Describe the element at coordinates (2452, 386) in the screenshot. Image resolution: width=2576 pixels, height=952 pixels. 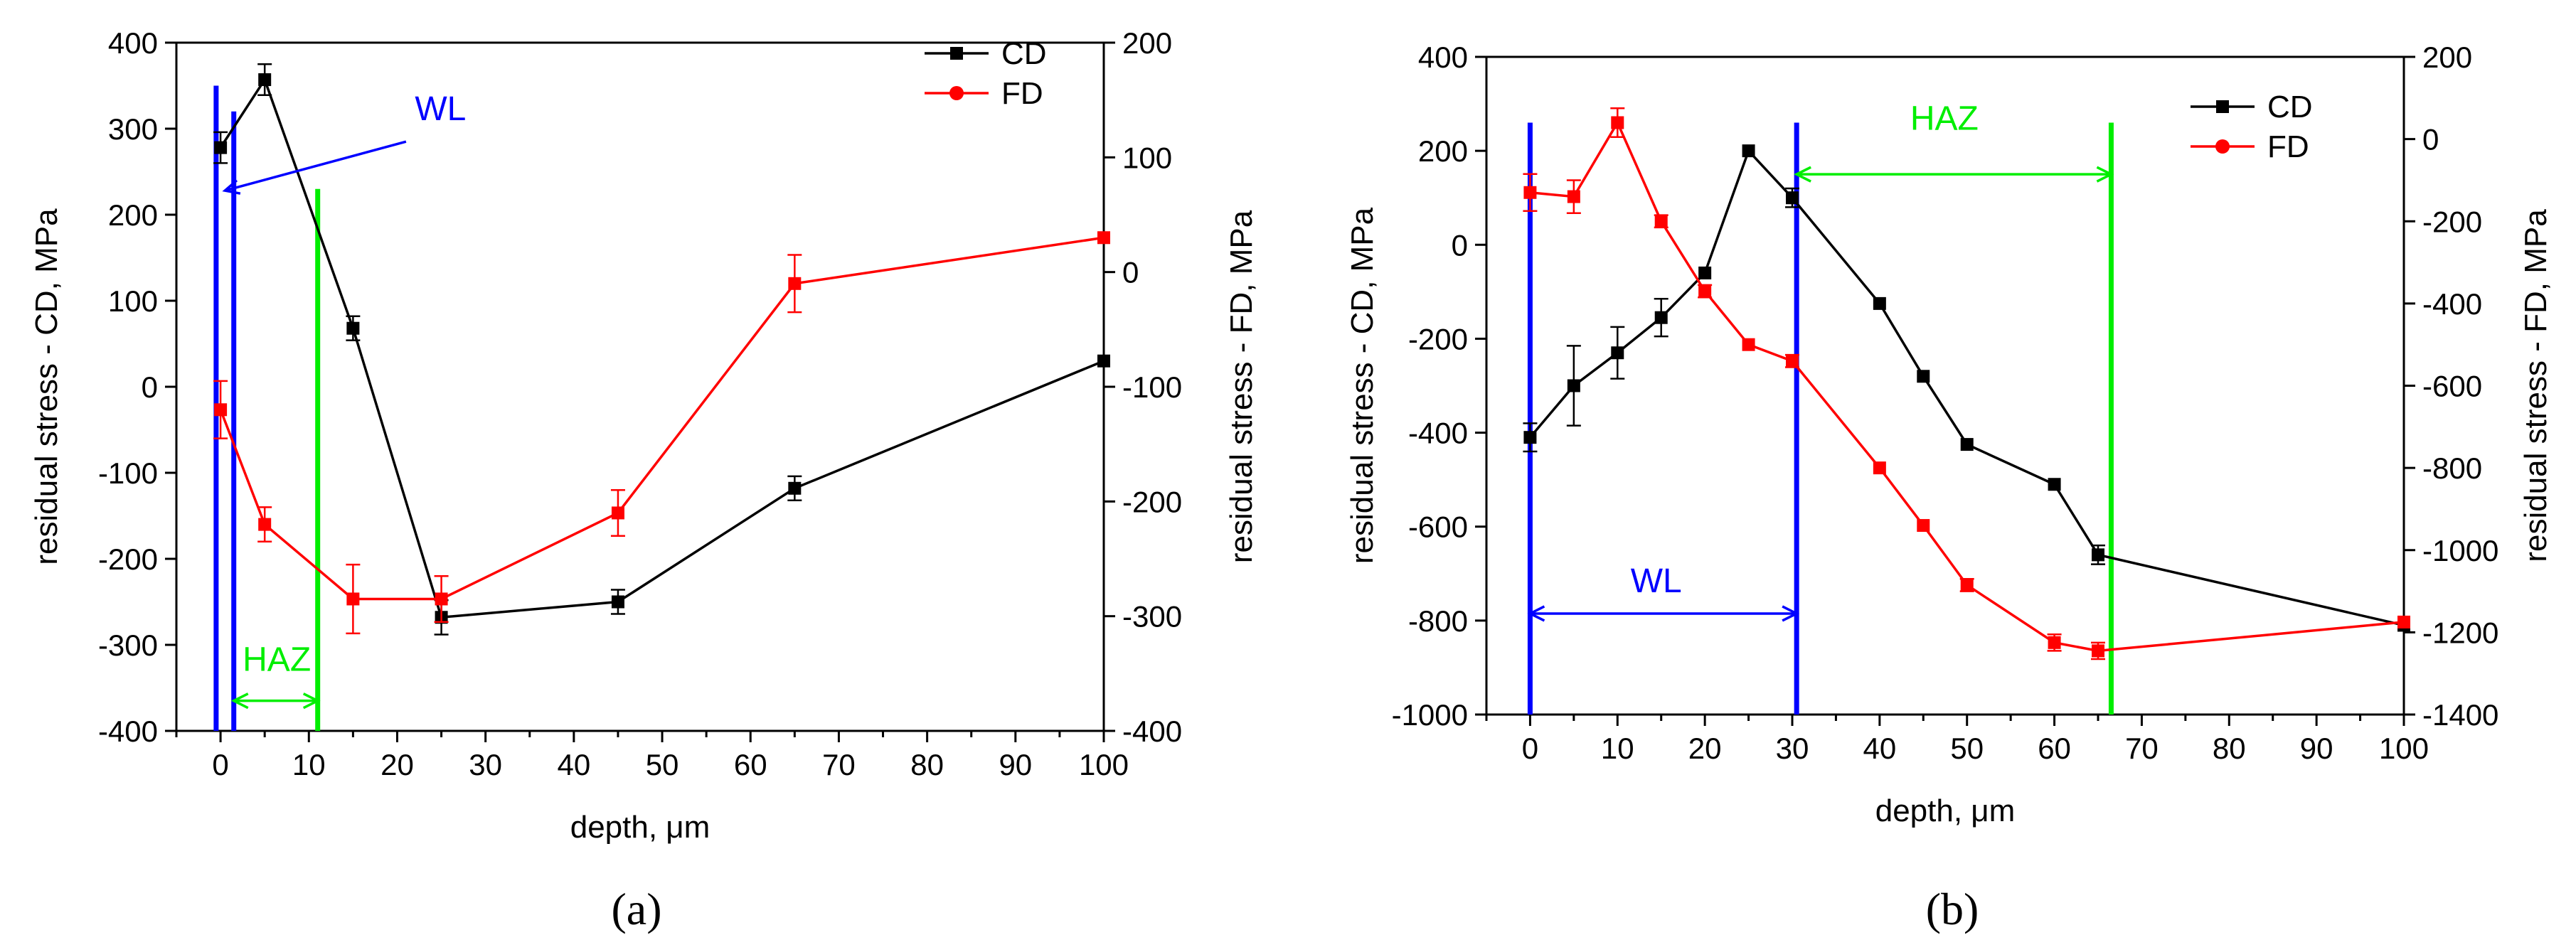
I see `y-right-tick-label: -600` at that location.